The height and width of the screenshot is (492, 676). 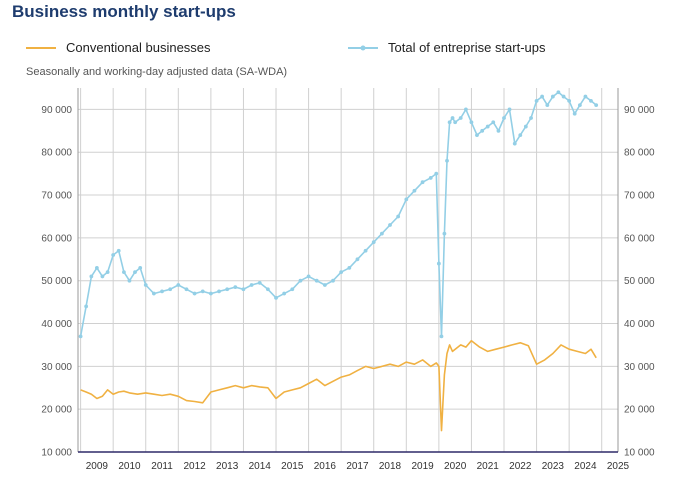 I want to click on x-tick-label: 2024, so click(x=585, y=466).